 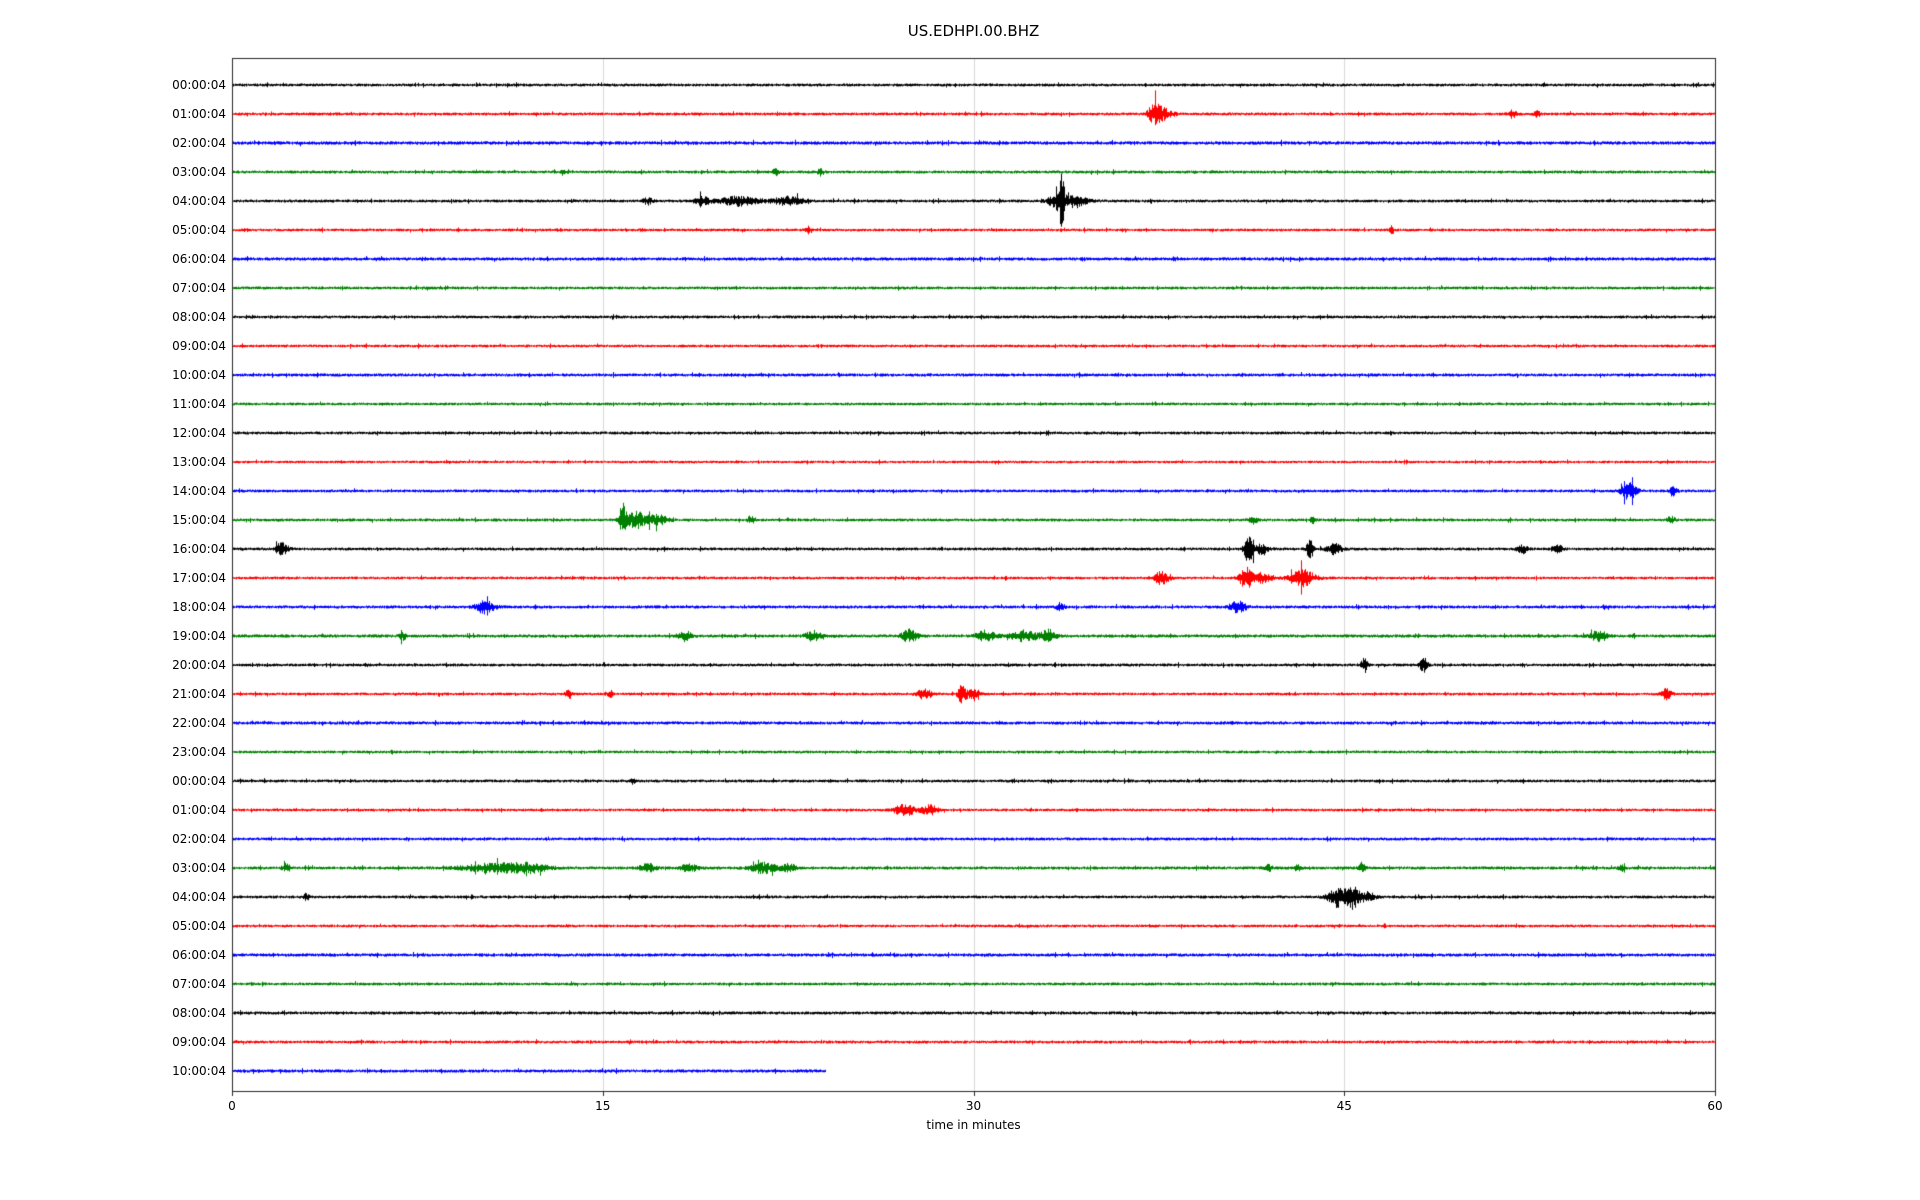 I want to click on row-label: 21:00:04, so click(x=199, y=694).